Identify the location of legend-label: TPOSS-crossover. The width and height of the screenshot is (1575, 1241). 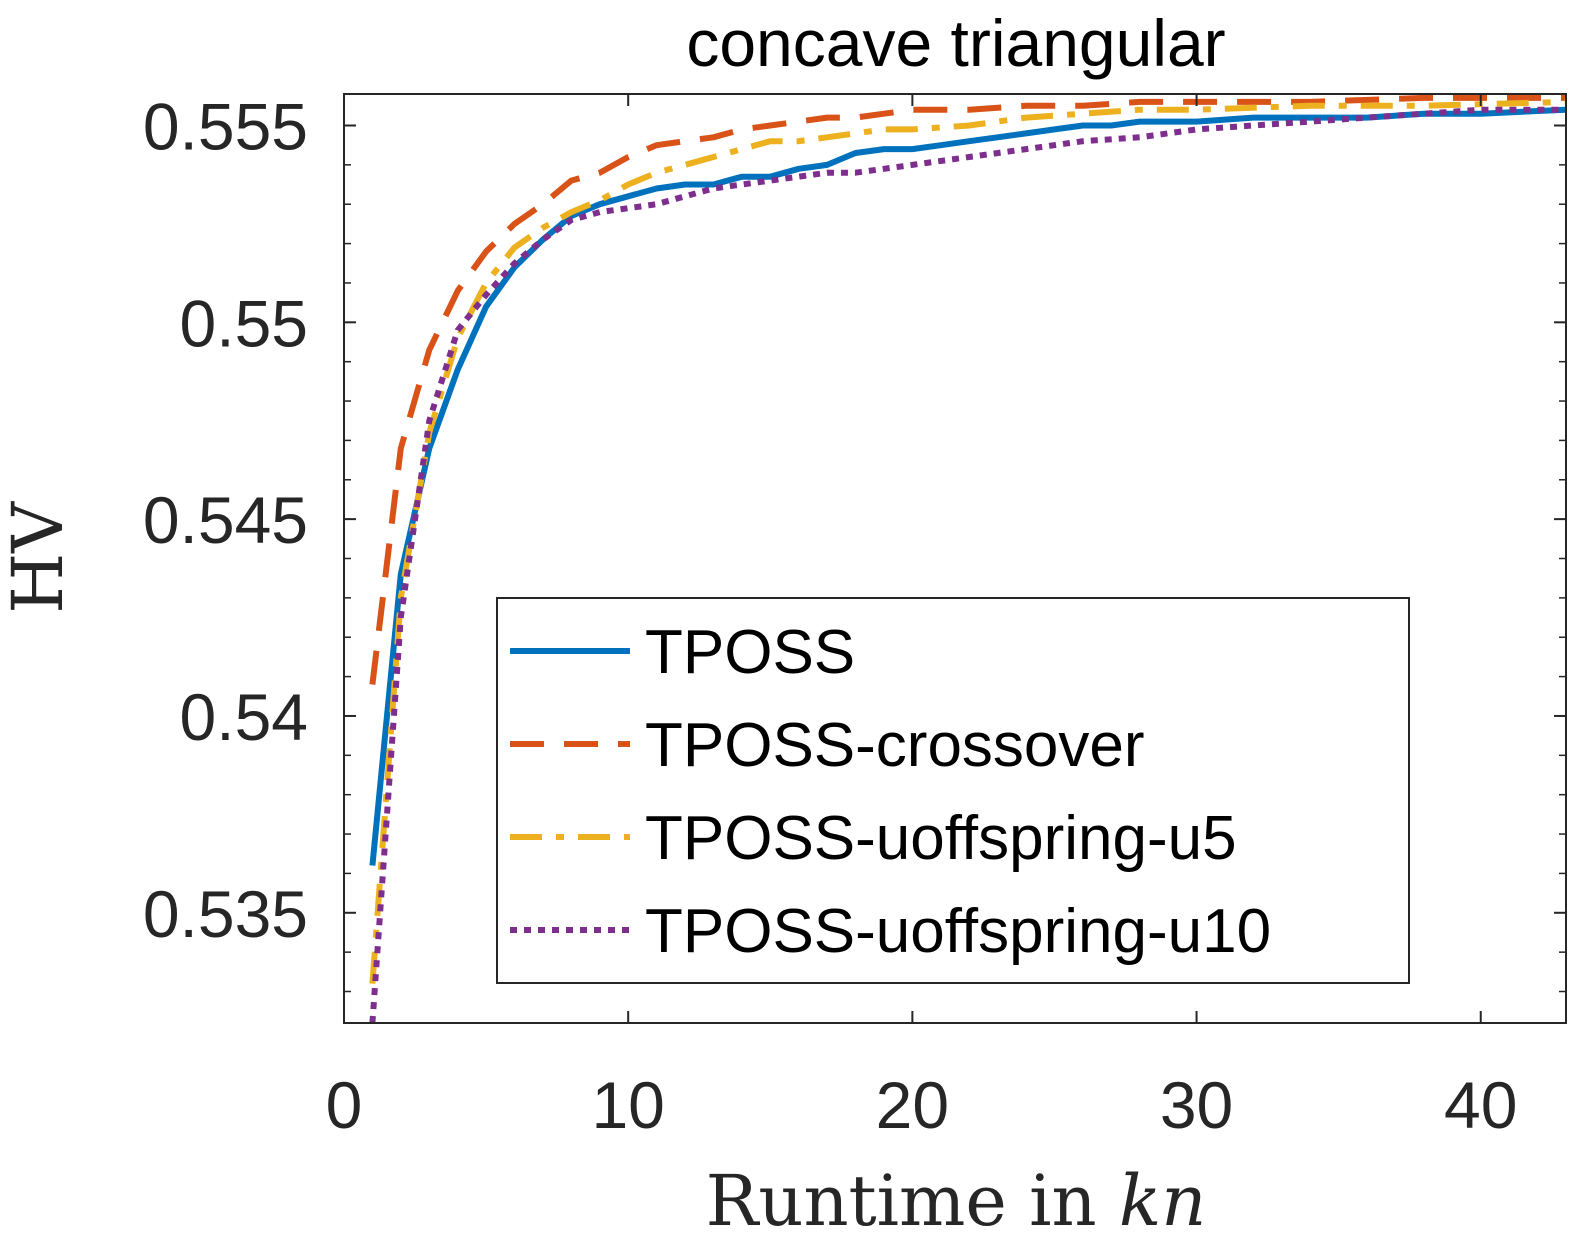
(895, 745).